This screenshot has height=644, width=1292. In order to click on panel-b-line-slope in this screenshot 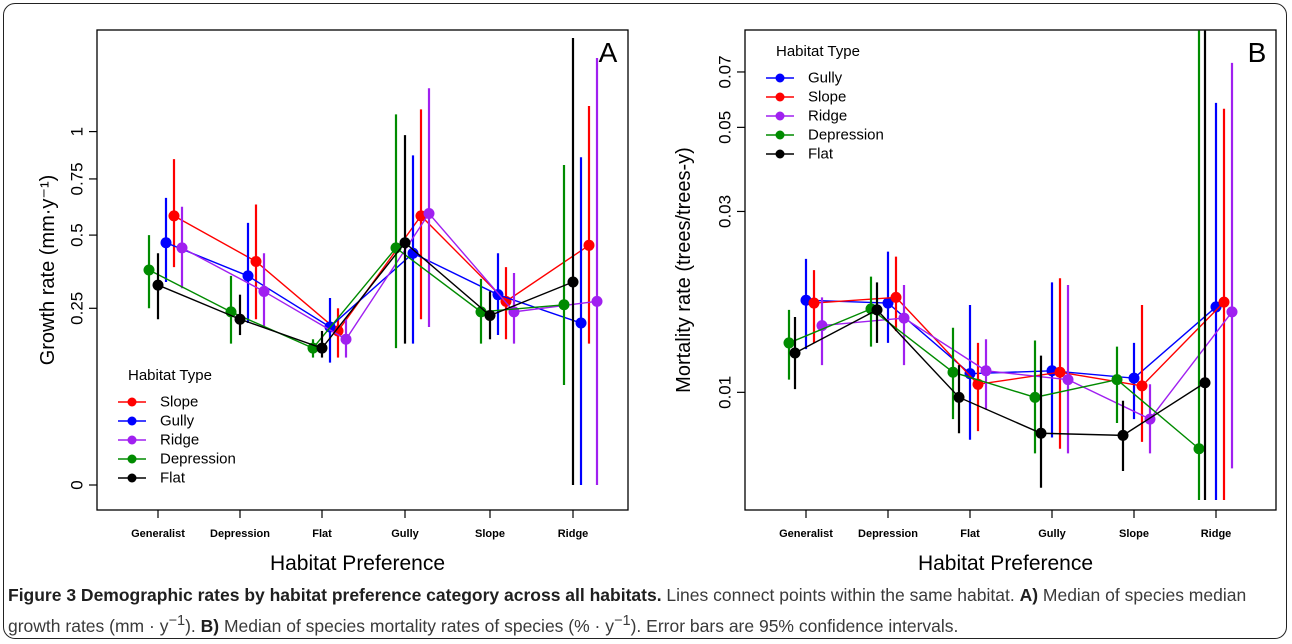, I will do `click(1019, 341)`.